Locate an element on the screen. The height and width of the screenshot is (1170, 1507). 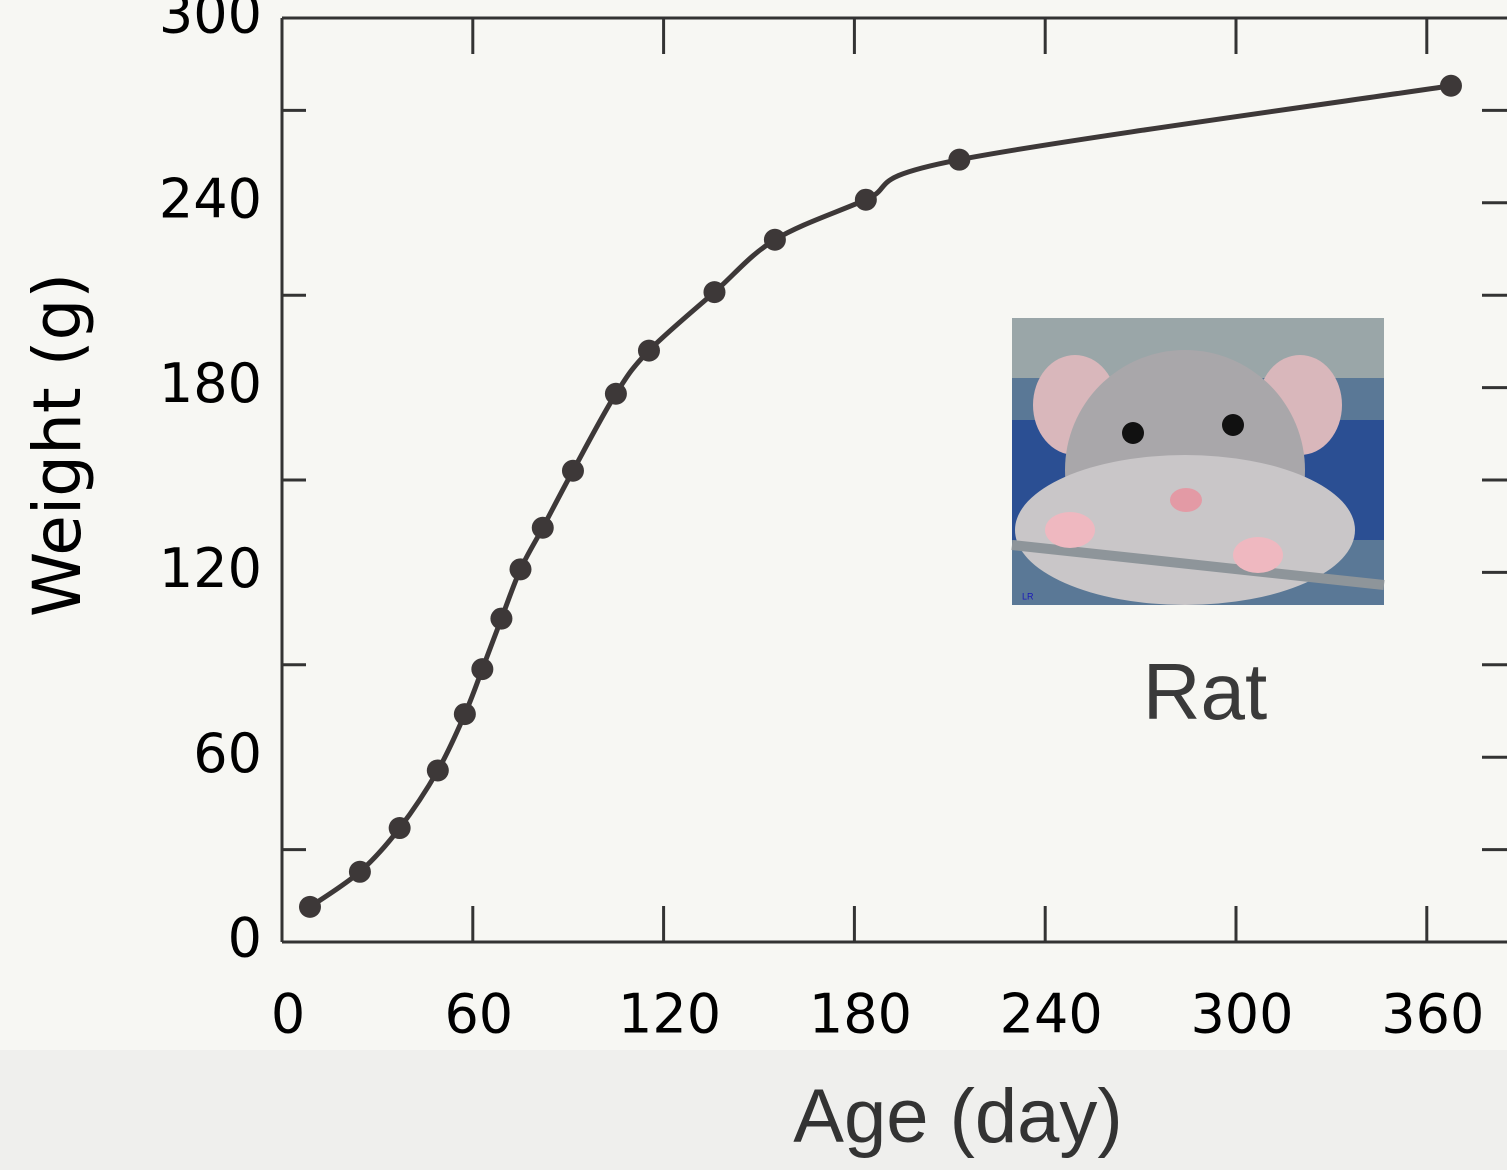
x-tick-label: 360 is located at coordinates (1432, 1014).